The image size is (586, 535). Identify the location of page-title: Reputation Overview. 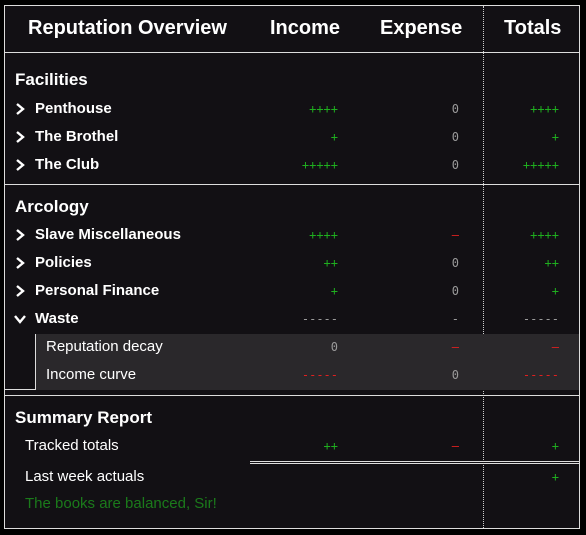
(127, 28).